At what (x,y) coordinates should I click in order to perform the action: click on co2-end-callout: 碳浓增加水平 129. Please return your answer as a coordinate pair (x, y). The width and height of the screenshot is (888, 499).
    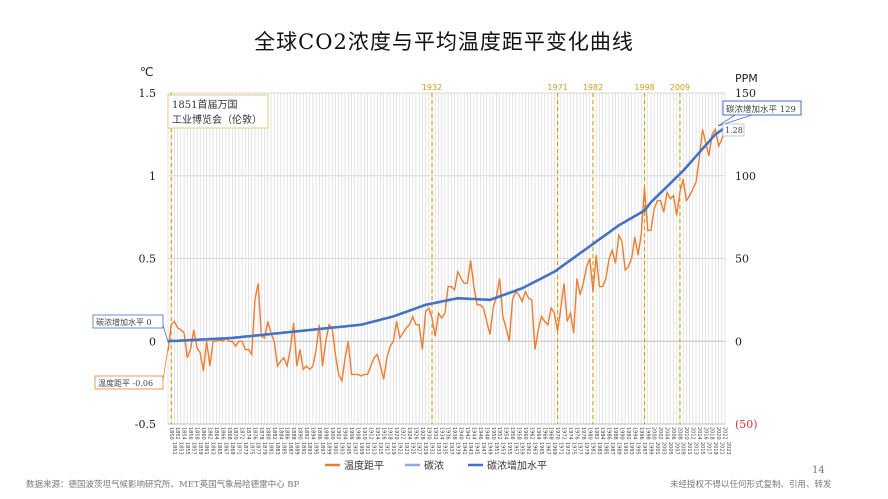
    Looking at the image, I should click on (761, 109).